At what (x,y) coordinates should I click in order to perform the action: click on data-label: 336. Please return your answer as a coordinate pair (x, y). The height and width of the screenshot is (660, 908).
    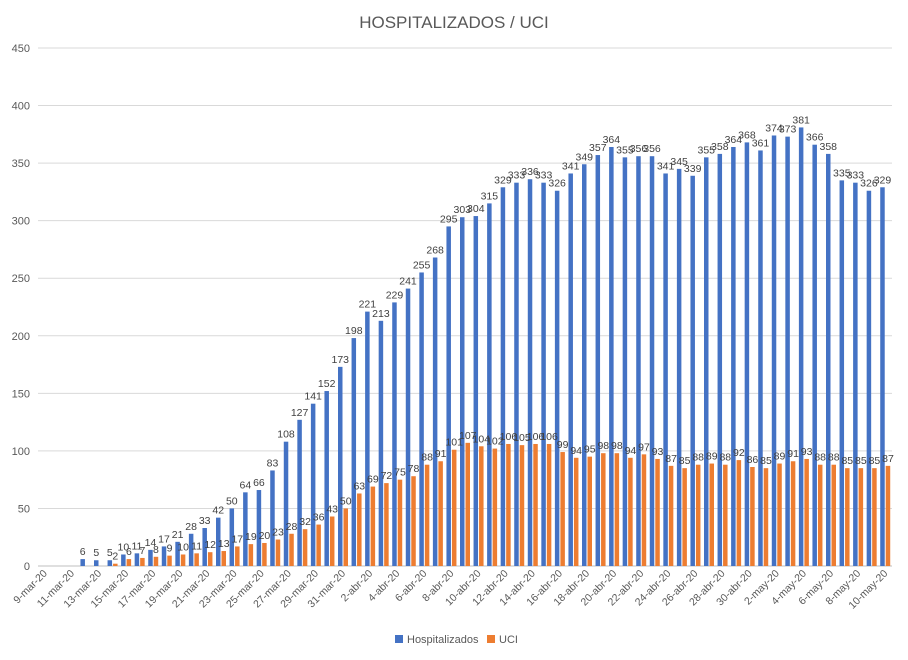
    Looking at the image, I should click on (530, 172).